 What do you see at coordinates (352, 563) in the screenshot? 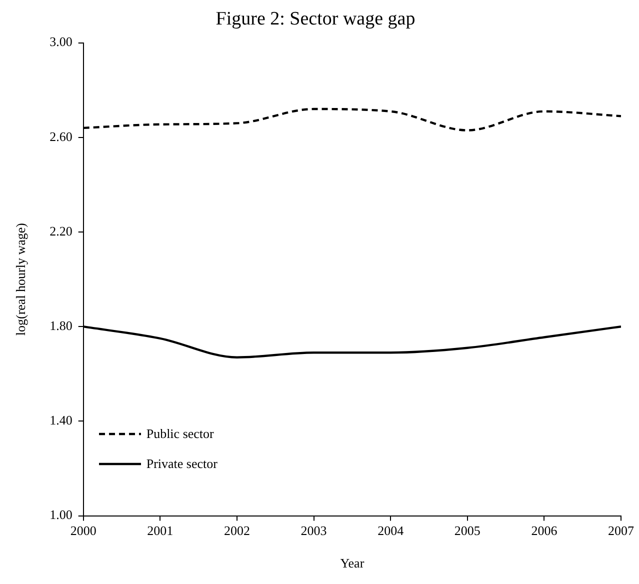
I see `x-axis-title: Year` at bounding box center [352, 563].